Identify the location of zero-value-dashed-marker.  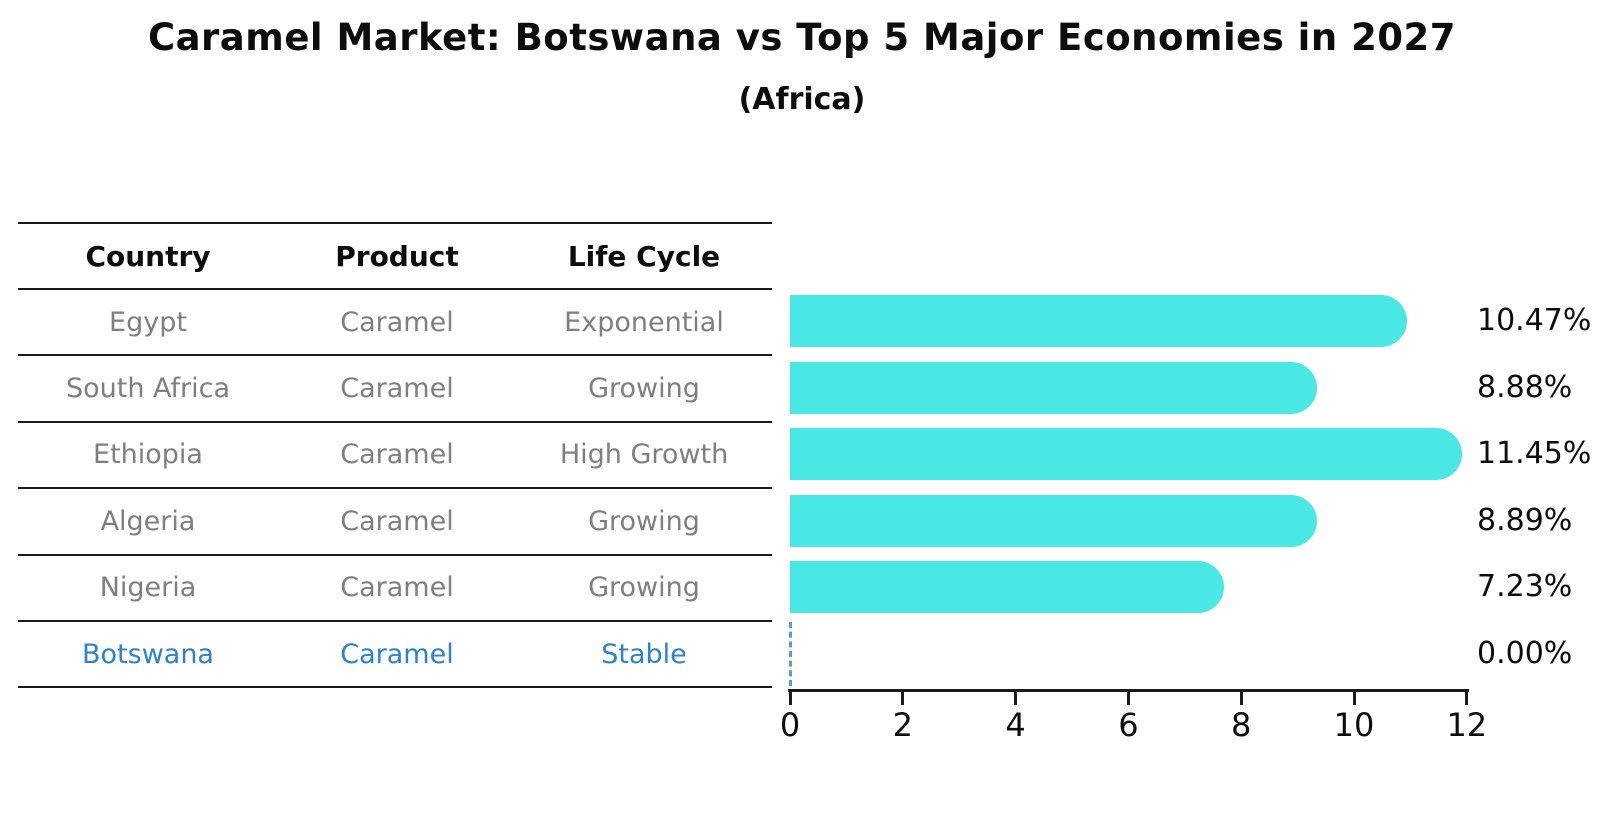
(790, 653).